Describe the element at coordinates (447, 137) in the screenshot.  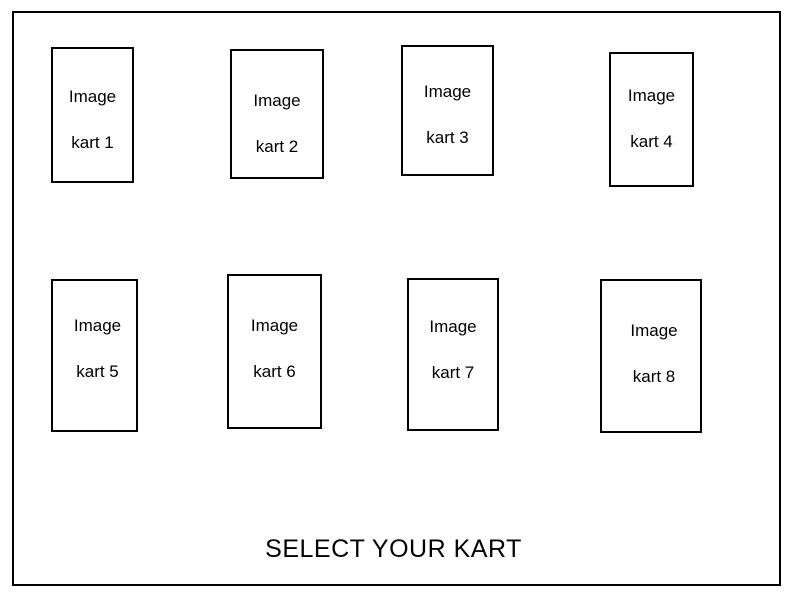
I see `kart-name: kart 3` at that location.